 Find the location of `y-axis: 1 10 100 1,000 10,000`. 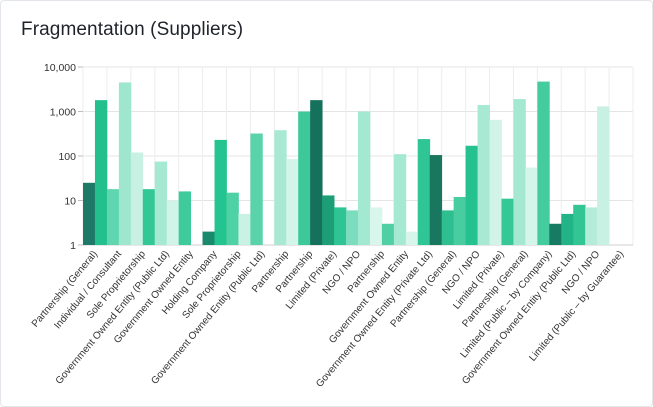

y-axis: 1 10 100 1,000 10,000 is located at coordinates (63, 157).